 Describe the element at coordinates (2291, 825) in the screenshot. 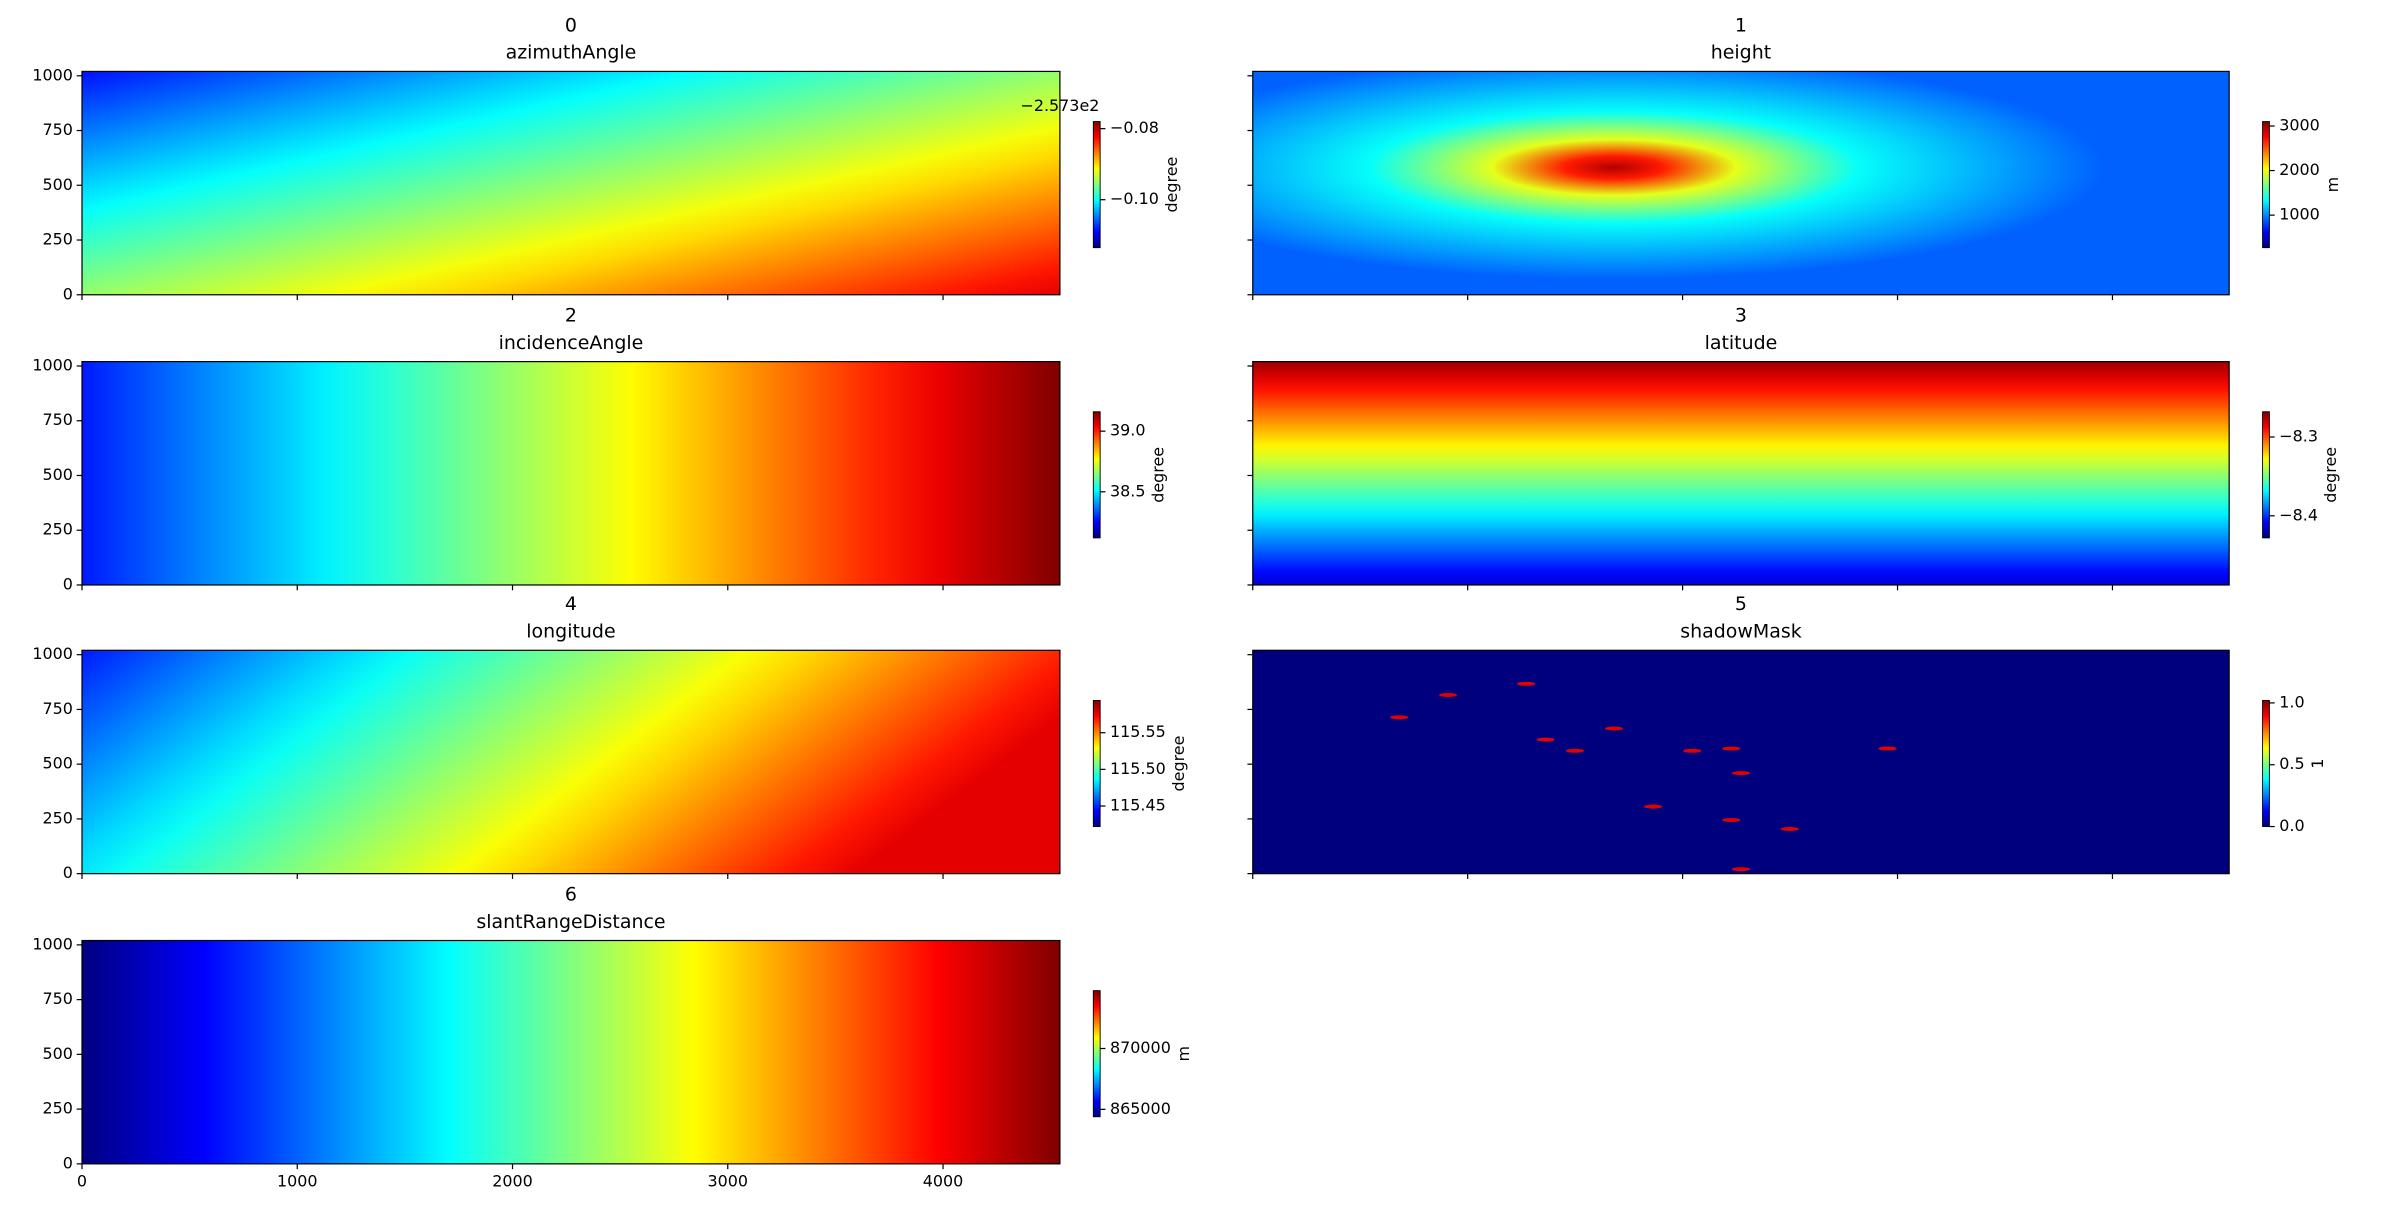

I see `colorbar-tick-label: 0.0` at that location.